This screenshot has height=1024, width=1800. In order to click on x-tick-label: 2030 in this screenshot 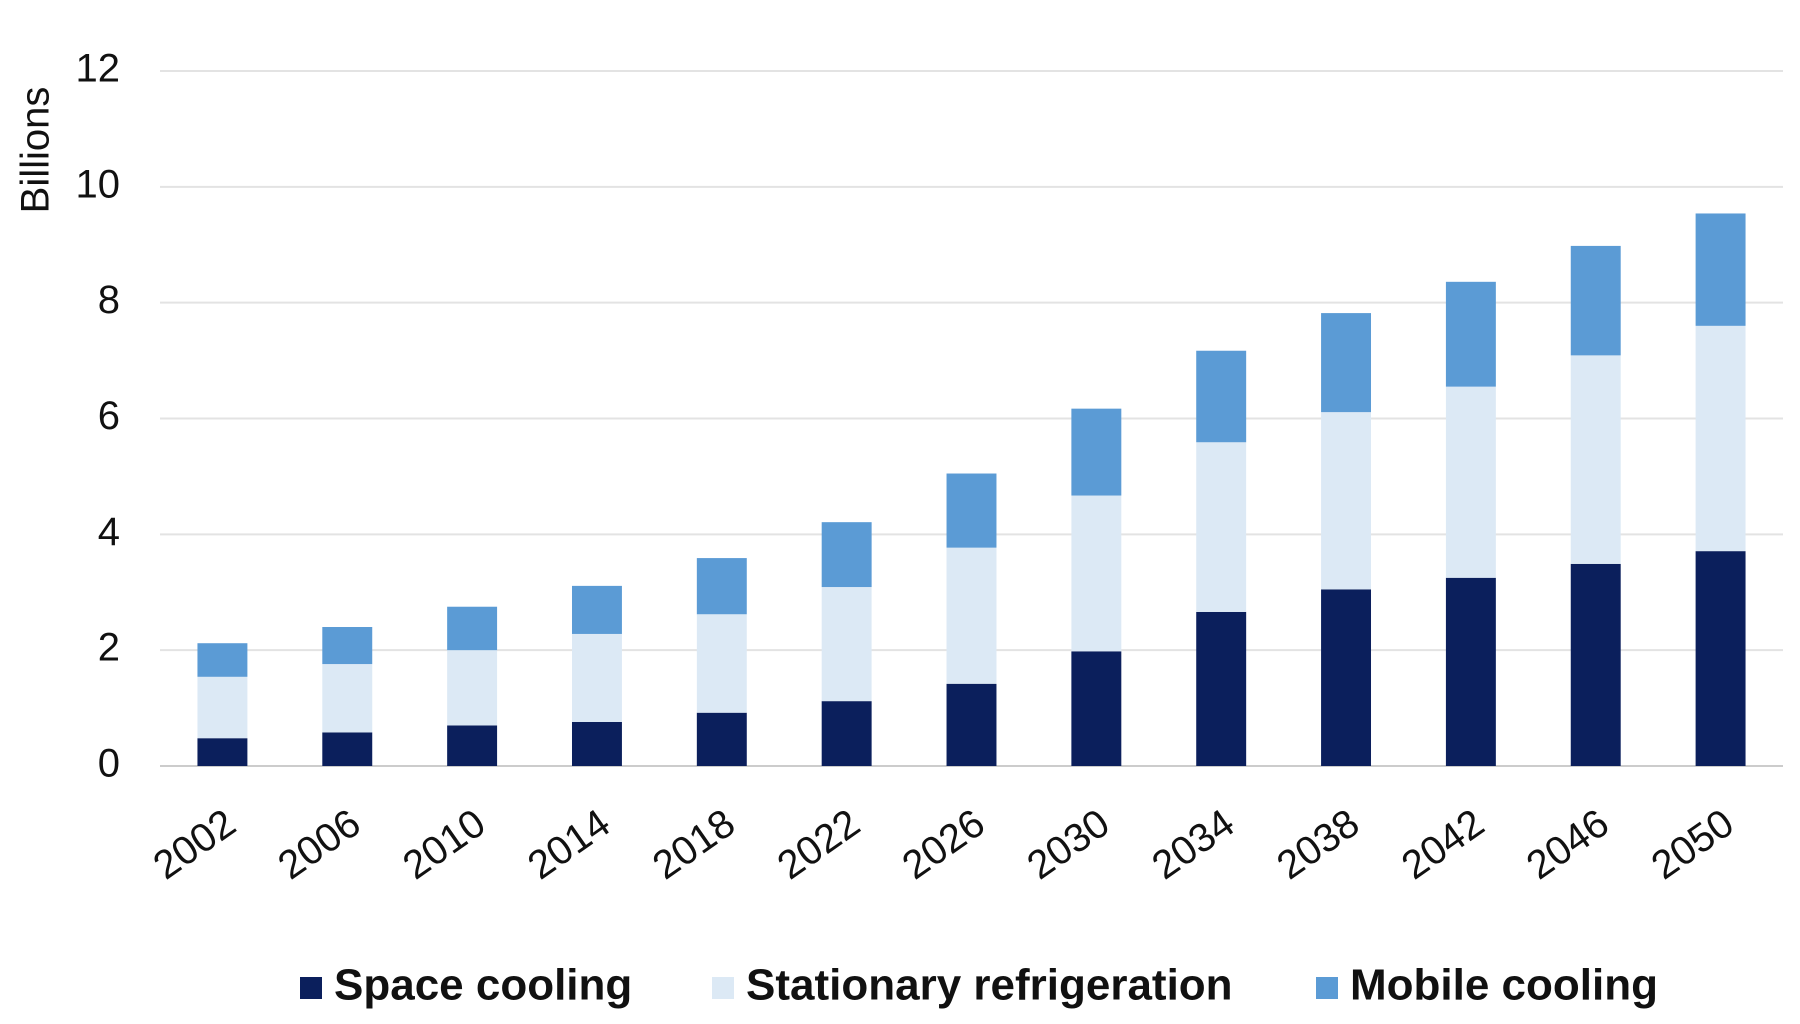, I will do `click(1068, 844)`.